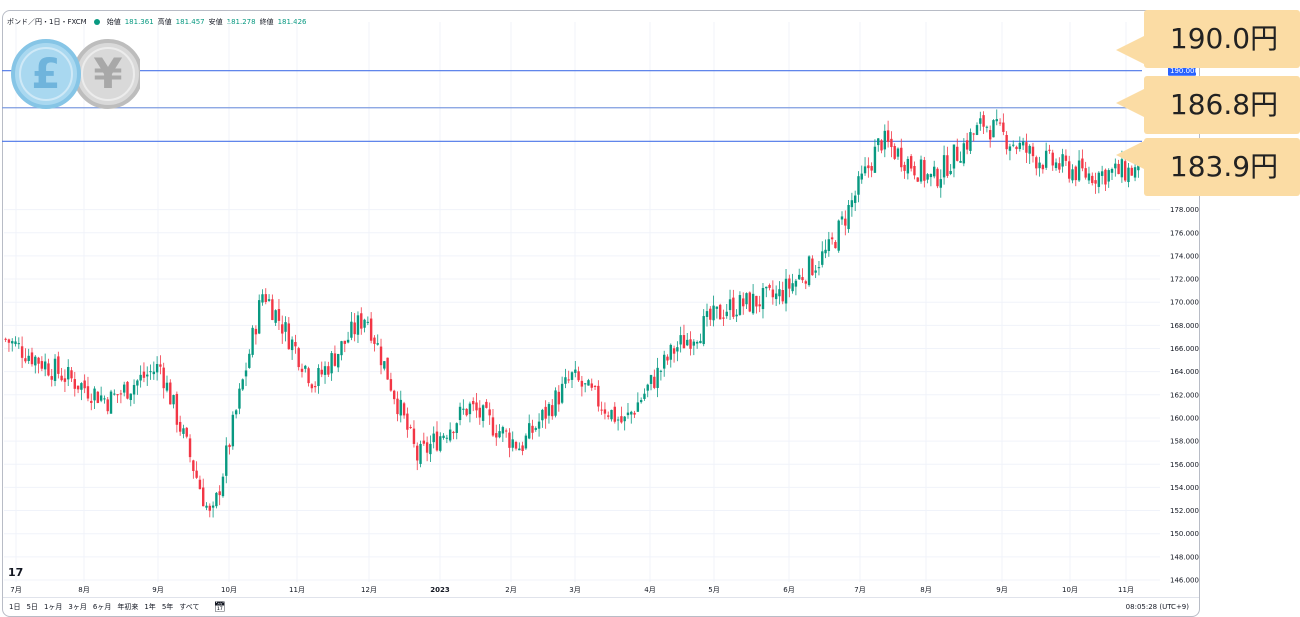  What do you see at coordinates (167, 607) in the screenshot?
I see `range-5y: 5年` at bounding box center [167, 607].